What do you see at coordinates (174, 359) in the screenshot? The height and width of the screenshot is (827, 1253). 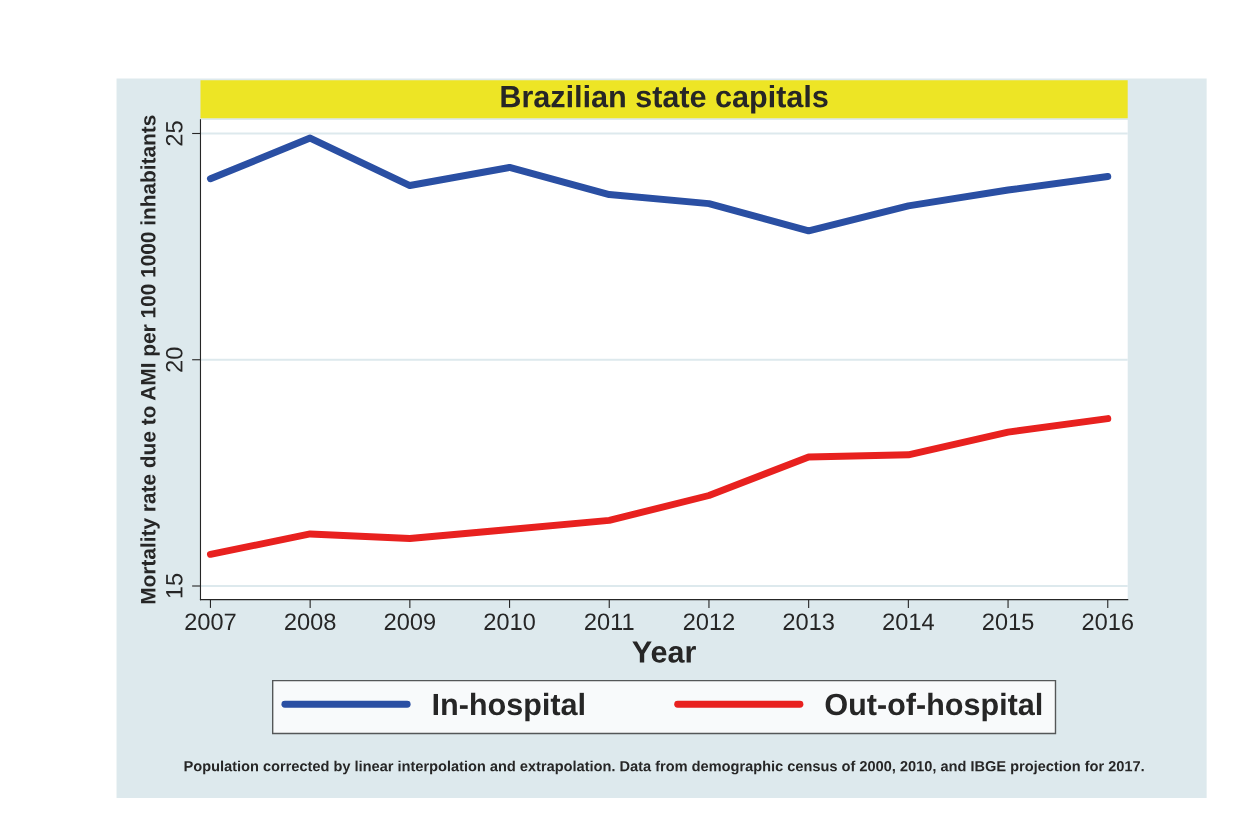 I see `y-tick-label: 20` at bounding box center [174, 359].